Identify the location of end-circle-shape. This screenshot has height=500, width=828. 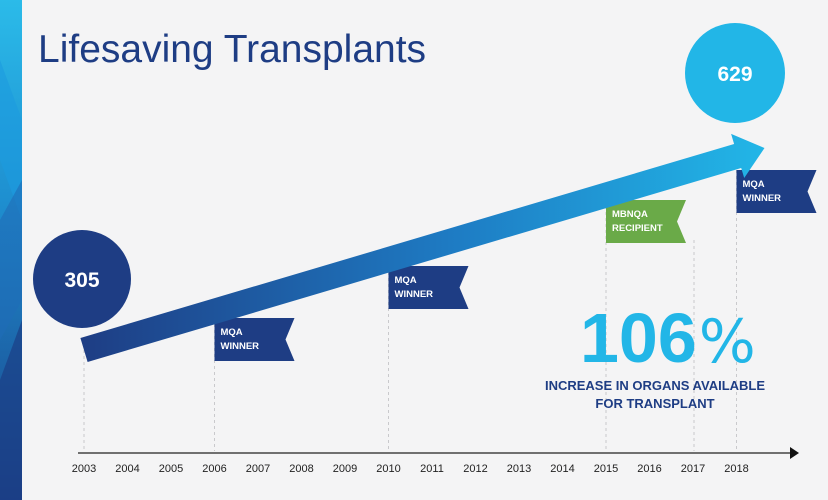
(735, 73).